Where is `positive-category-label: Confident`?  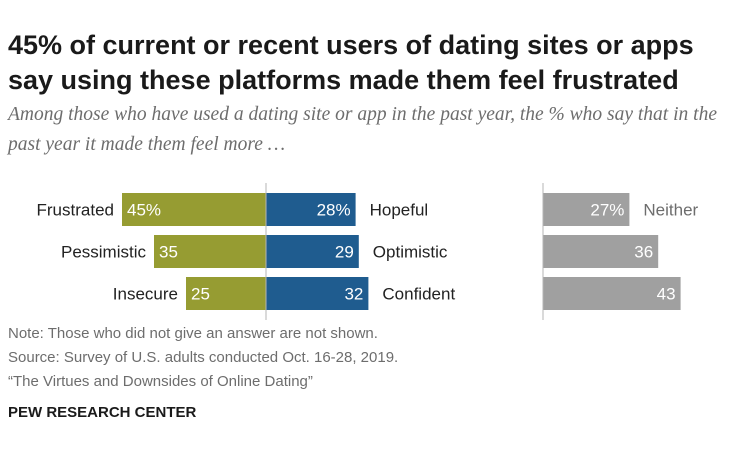 positive-category-label: Confident is located at coordinates (418, 294).